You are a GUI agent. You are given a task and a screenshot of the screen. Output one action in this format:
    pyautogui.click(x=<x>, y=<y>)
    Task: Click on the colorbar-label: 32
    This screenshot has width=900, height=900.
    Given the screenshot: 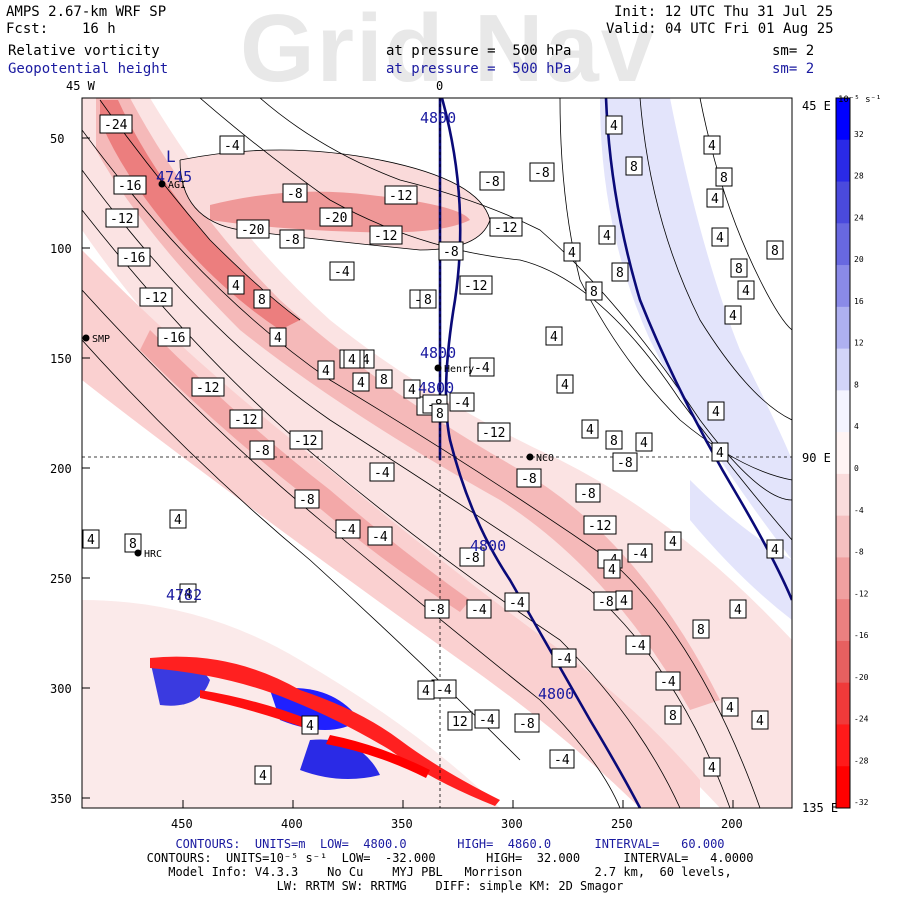 What is the action you would take?
    pyautogui.click(x=859, y=134)
    